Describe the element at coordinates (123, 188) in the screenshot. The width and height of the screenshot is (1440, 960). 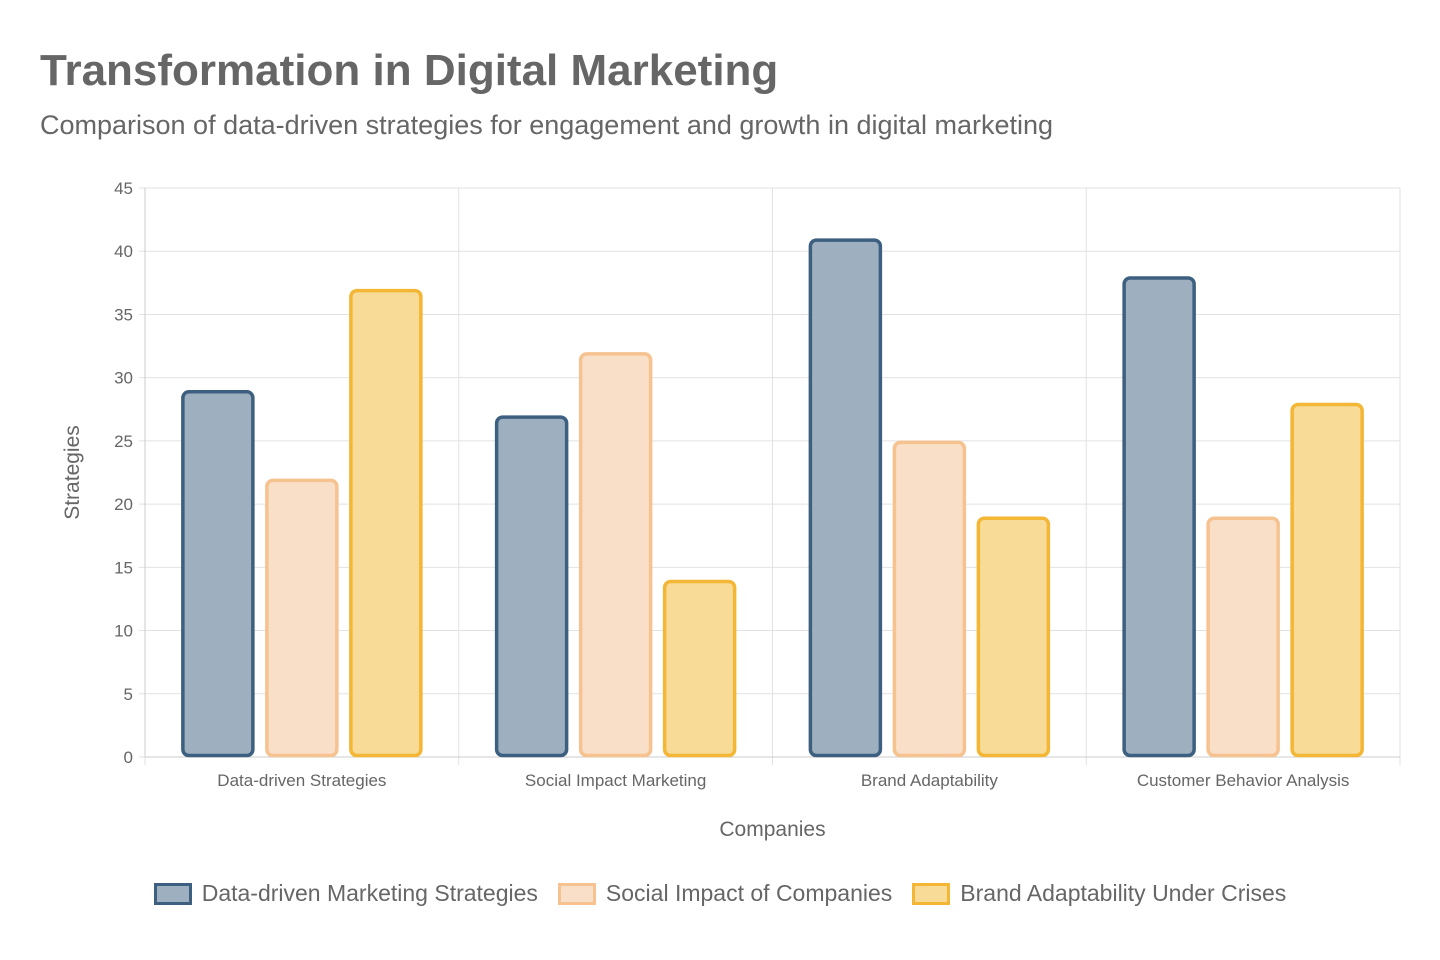
I see `y-tick-label: 45` at that location.